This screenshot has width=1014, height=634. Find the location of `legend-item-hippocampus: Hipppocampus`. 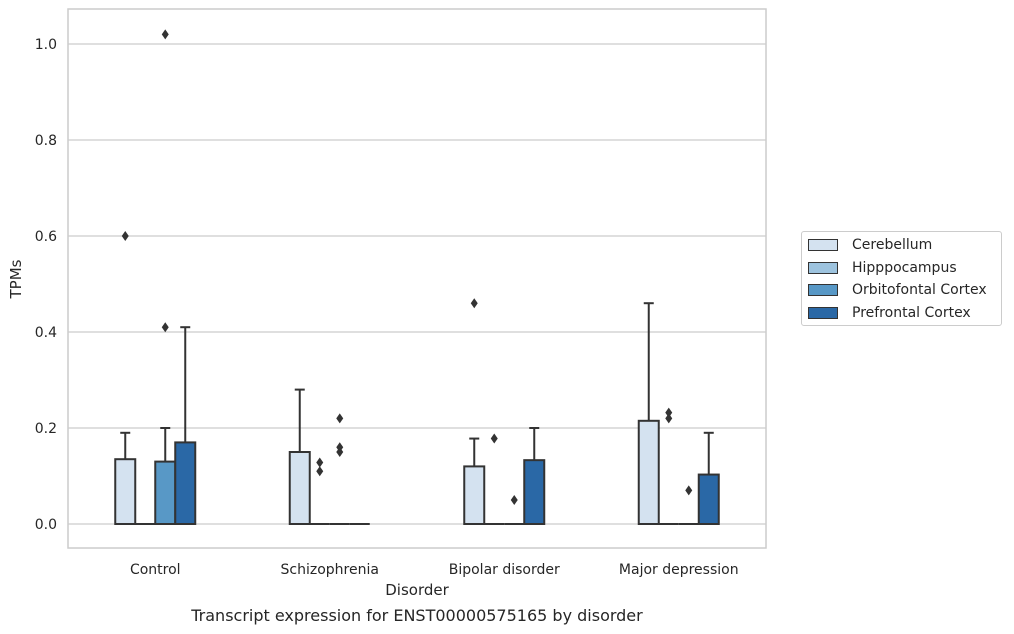

legend-item-hippocampus: Hipppocampus is located at coordinates (882, 268).